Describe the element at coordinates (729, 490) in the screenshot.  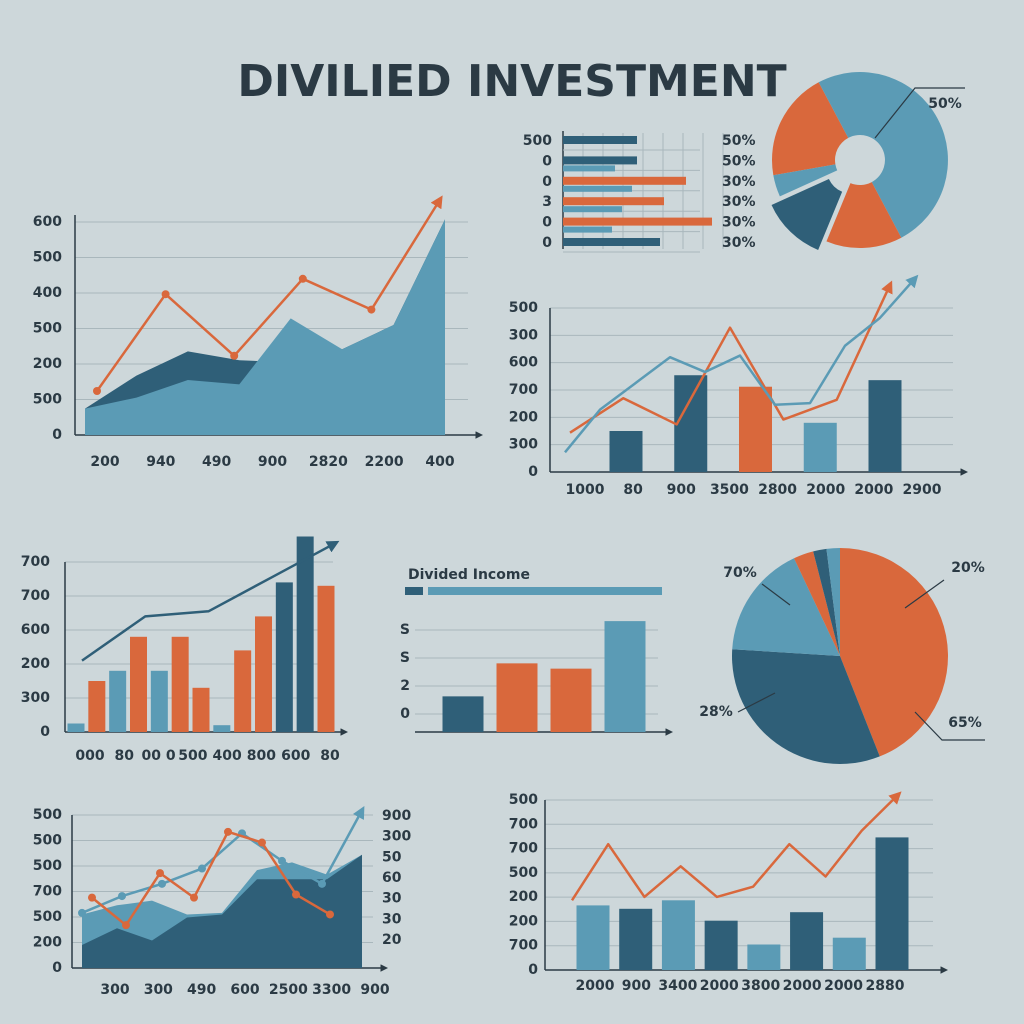
I see `x-tick-label: 3500` at that location.